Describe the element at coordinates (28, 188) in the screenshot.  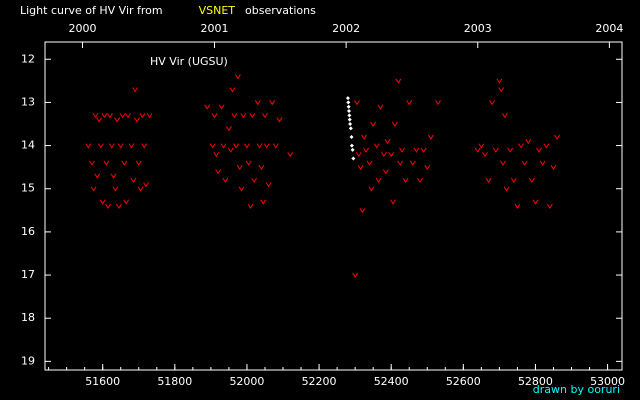
I see `y-tick-label: 15` at that location.